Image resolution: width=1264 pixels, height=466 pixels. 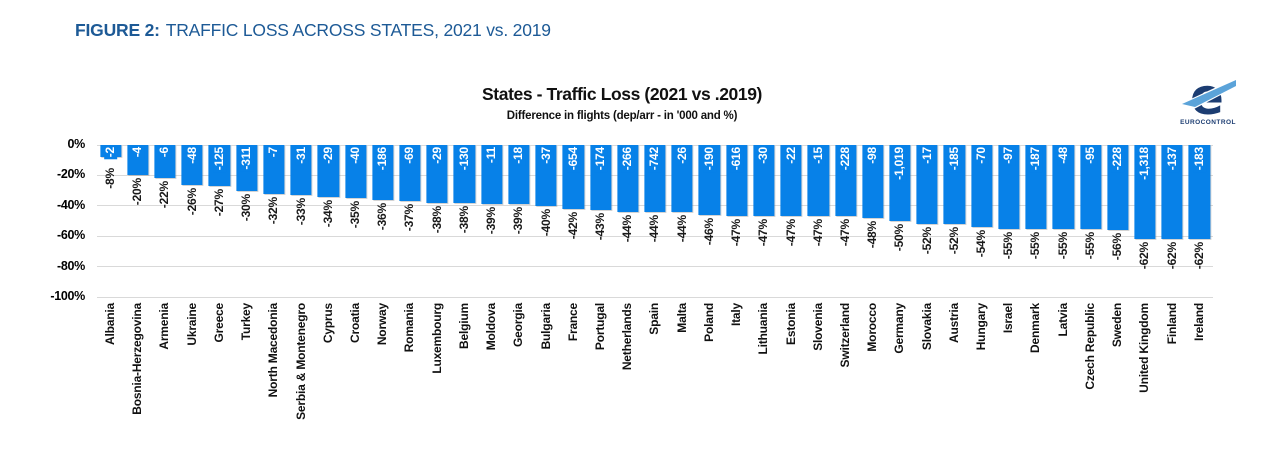 I want to click on bar-column: -98 -48%, so click(x=872, y=221).